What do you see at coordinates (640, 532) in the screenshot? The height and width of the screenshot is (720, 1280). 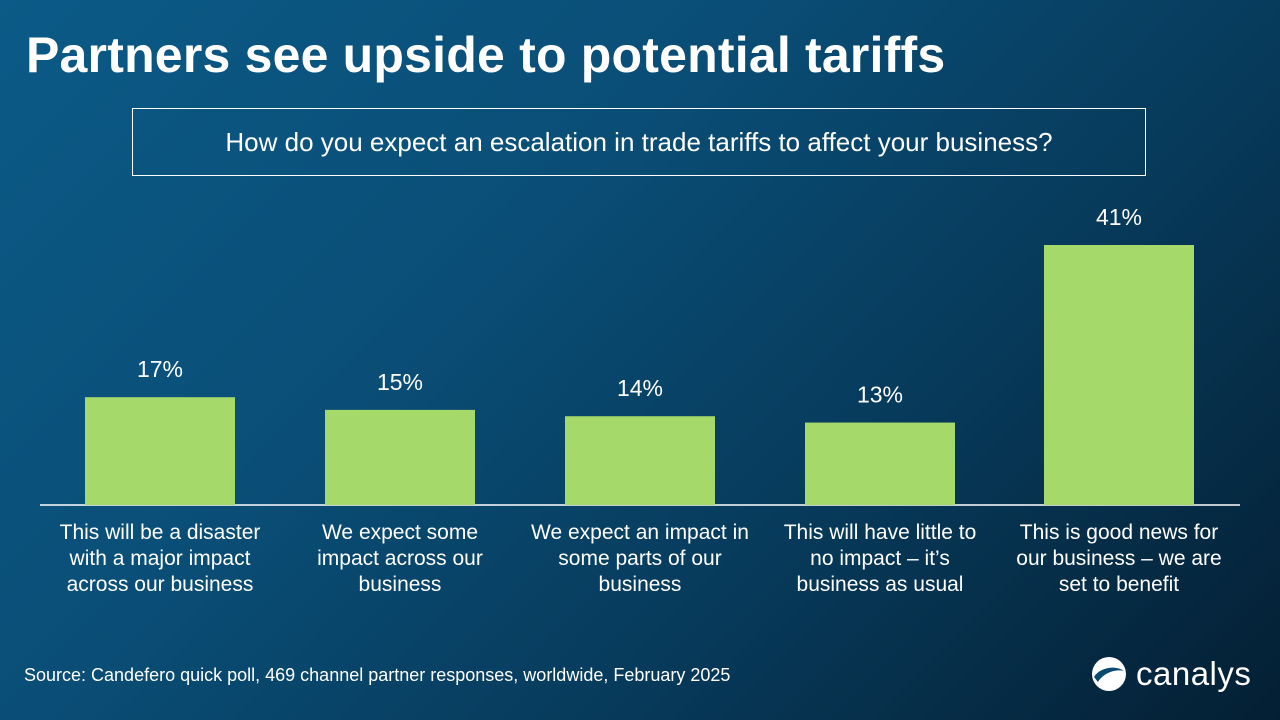 I see `category-label-line: We expect an impact in` at bounding box center [640, 532].